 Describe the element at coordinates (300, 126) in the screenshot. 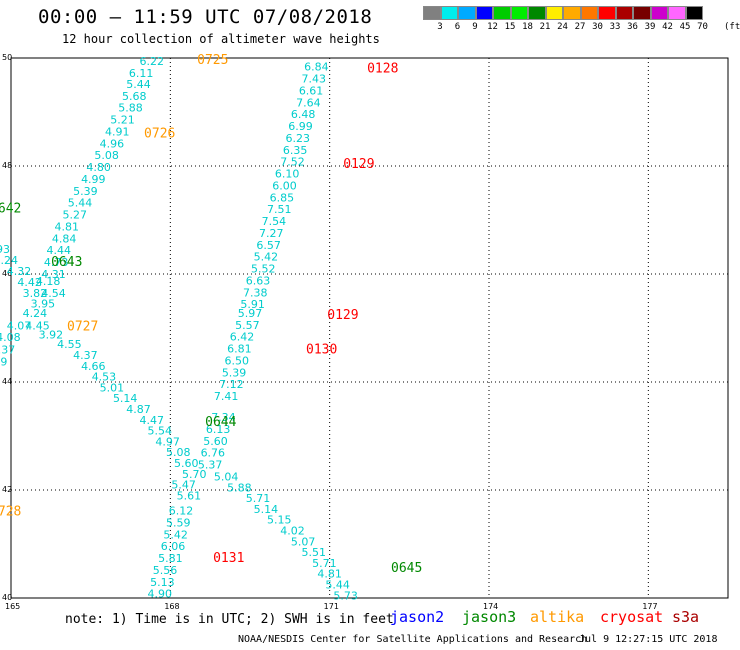

I see `wave-height-value: 6.99` at that location.